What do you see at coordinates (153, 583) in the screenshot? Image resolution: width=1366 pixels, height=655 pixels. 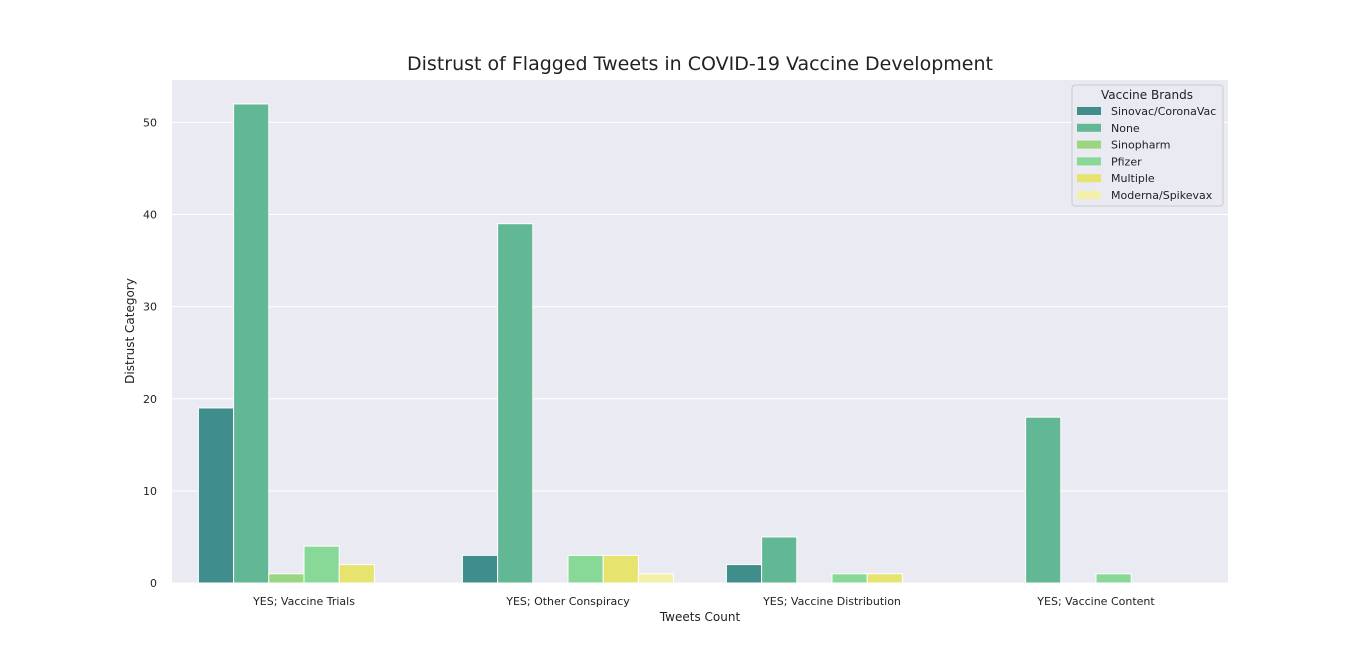 I see `y-tick-label: 0` at bounding box center [153, 583].